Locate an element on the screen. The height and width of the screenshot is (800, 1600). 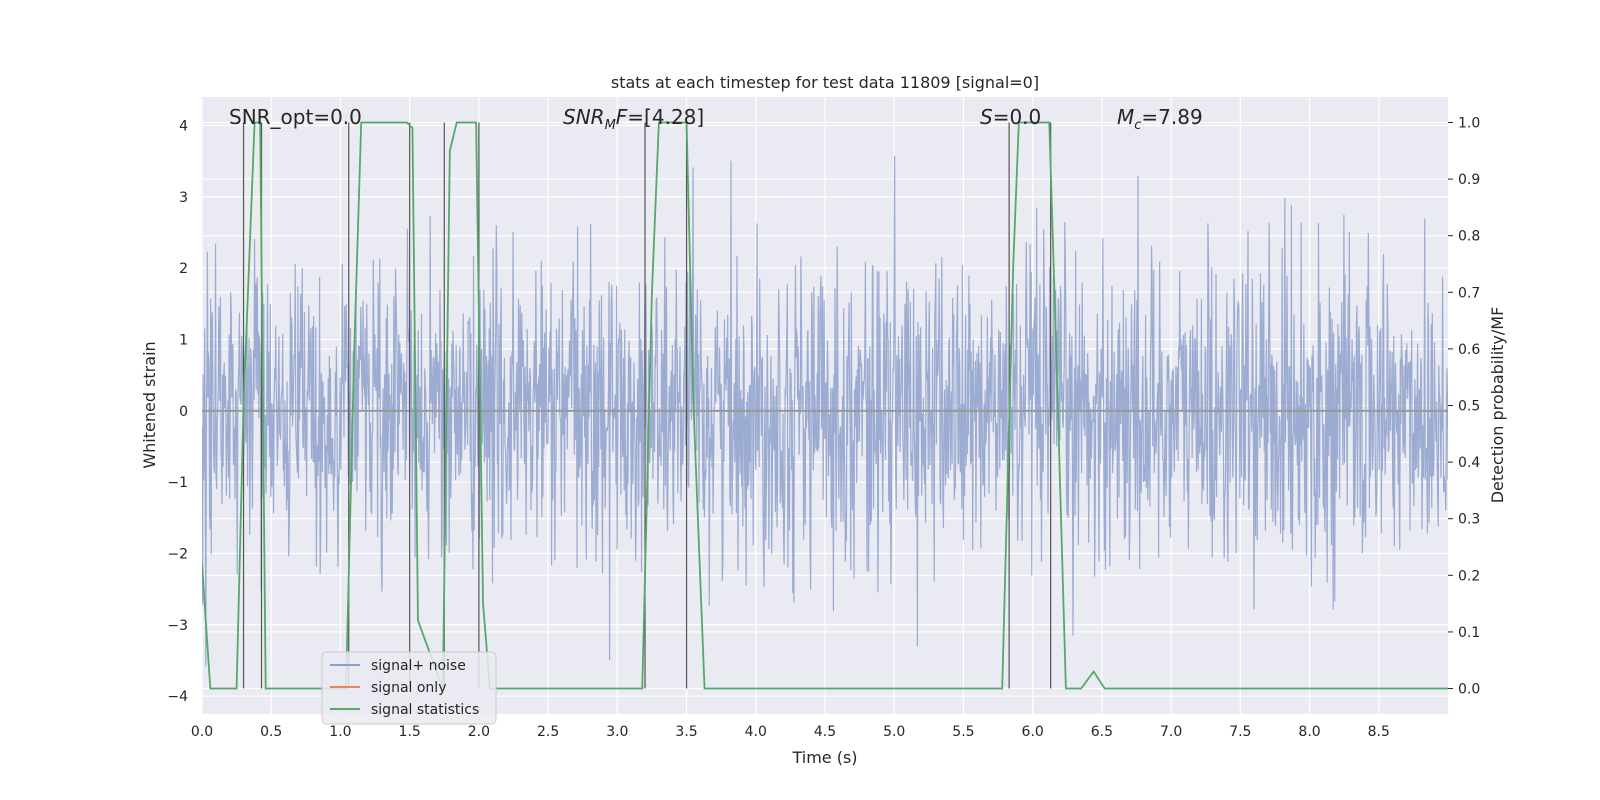
left-y-tick-label: 3 is located at coordinates (183, 198).